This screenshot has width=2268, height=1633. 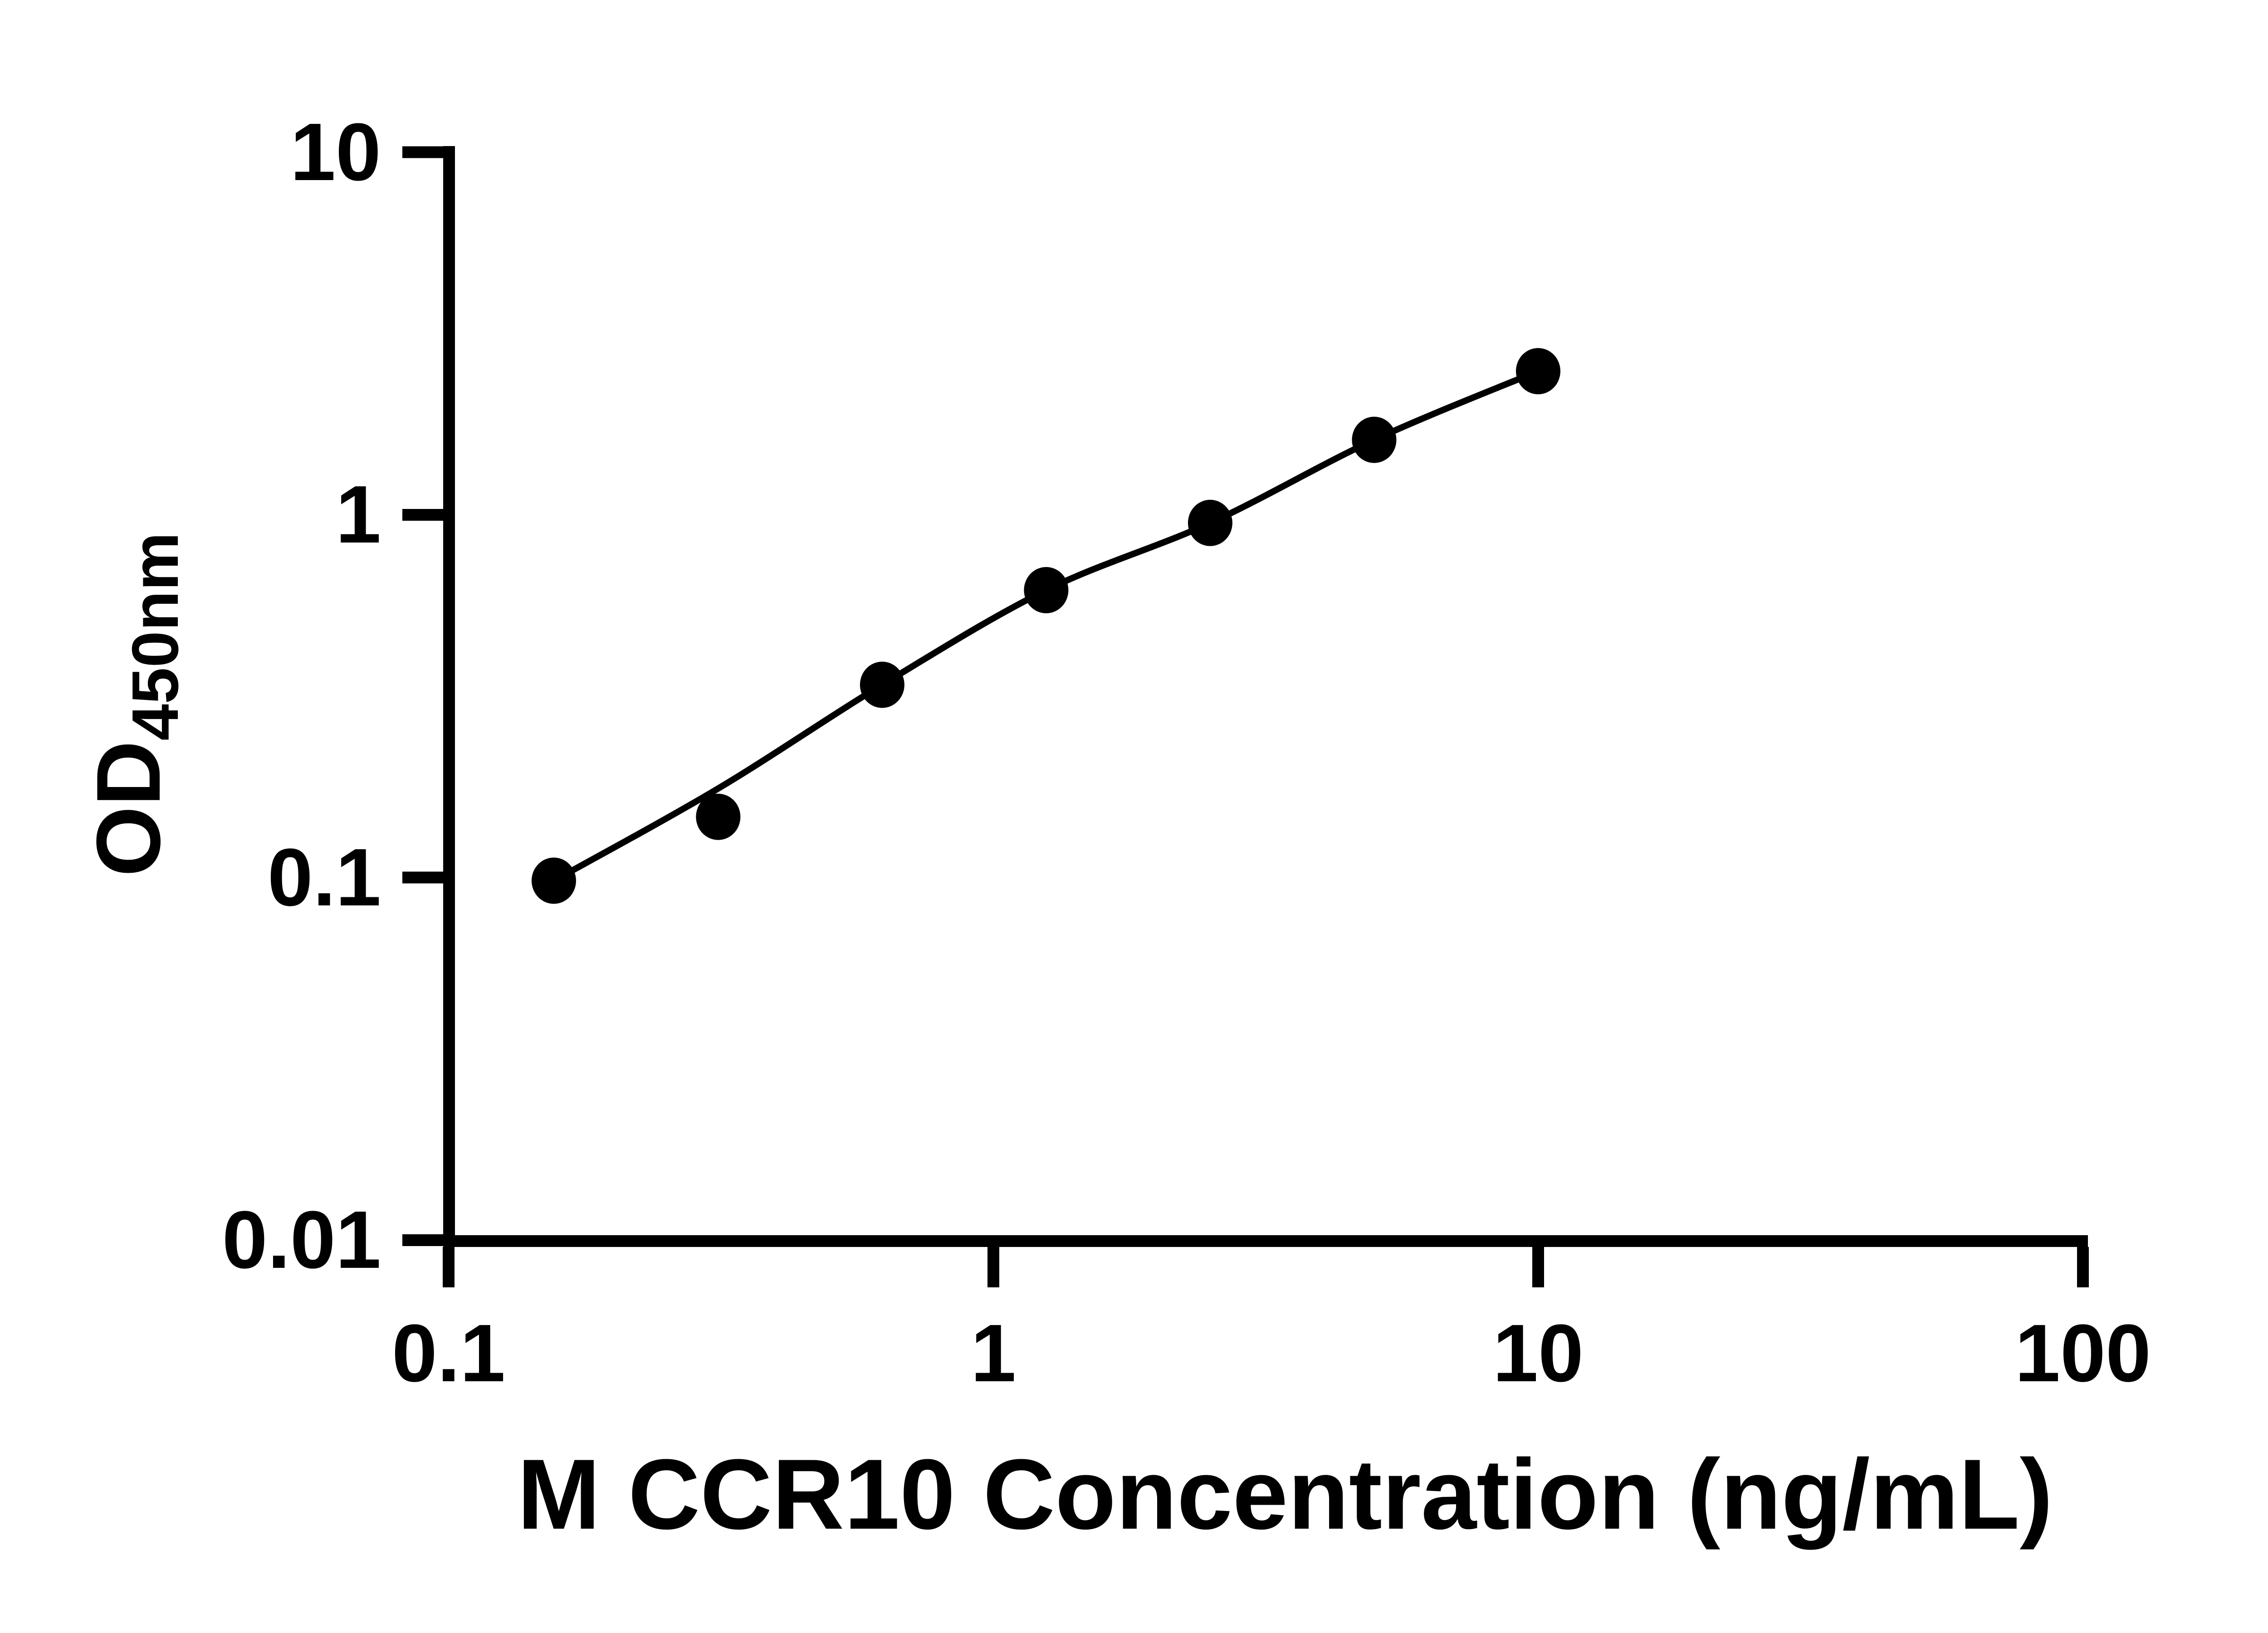 I want to click on x-tick-label-1: 1, so click(x=994, y=1353).